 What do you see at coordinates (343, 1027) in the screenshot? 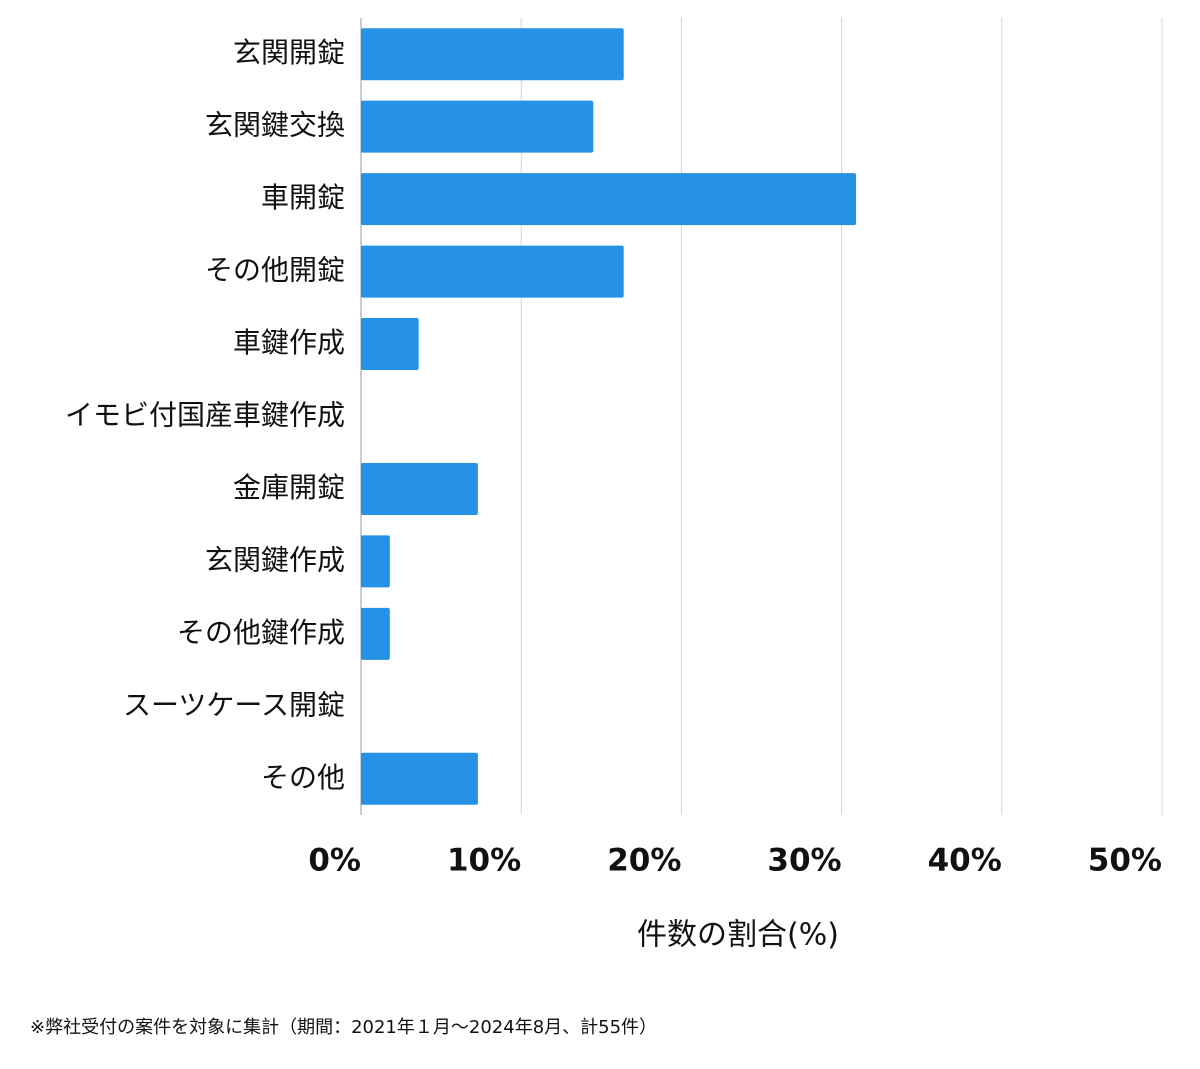
I see `footnote: ※弊社受付の案件を対象に集計（期間：2021年１月〜2024年8月、計55件）` at bounding box center [343, 1027].